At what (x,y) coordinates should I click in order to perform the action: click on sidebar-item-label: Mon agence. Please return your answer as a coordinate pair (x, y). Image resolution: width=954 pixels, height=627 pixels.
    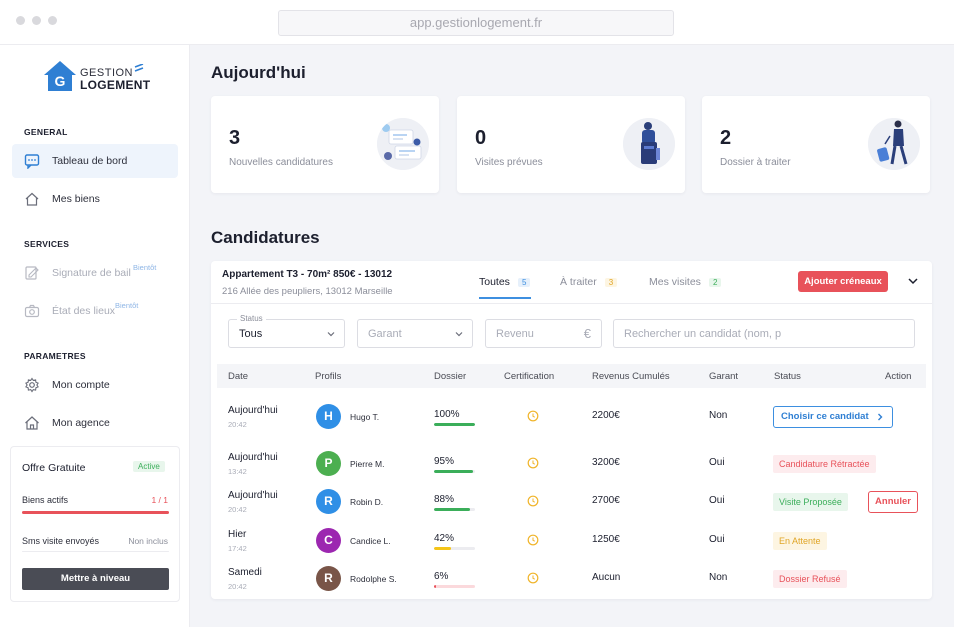
    Looking at the image, I should click on (81, 423).